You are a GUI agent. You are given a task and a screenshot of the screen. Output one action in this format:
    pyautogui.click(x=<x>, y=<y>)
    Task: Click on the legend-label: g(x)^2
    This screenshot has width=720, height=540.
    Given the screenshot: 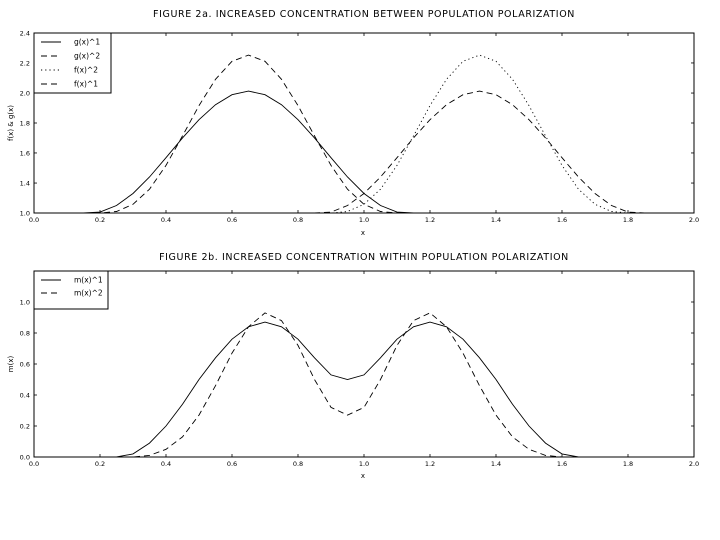 What is the action you would take?
    pyautogui.click(x=87, y=56)
    